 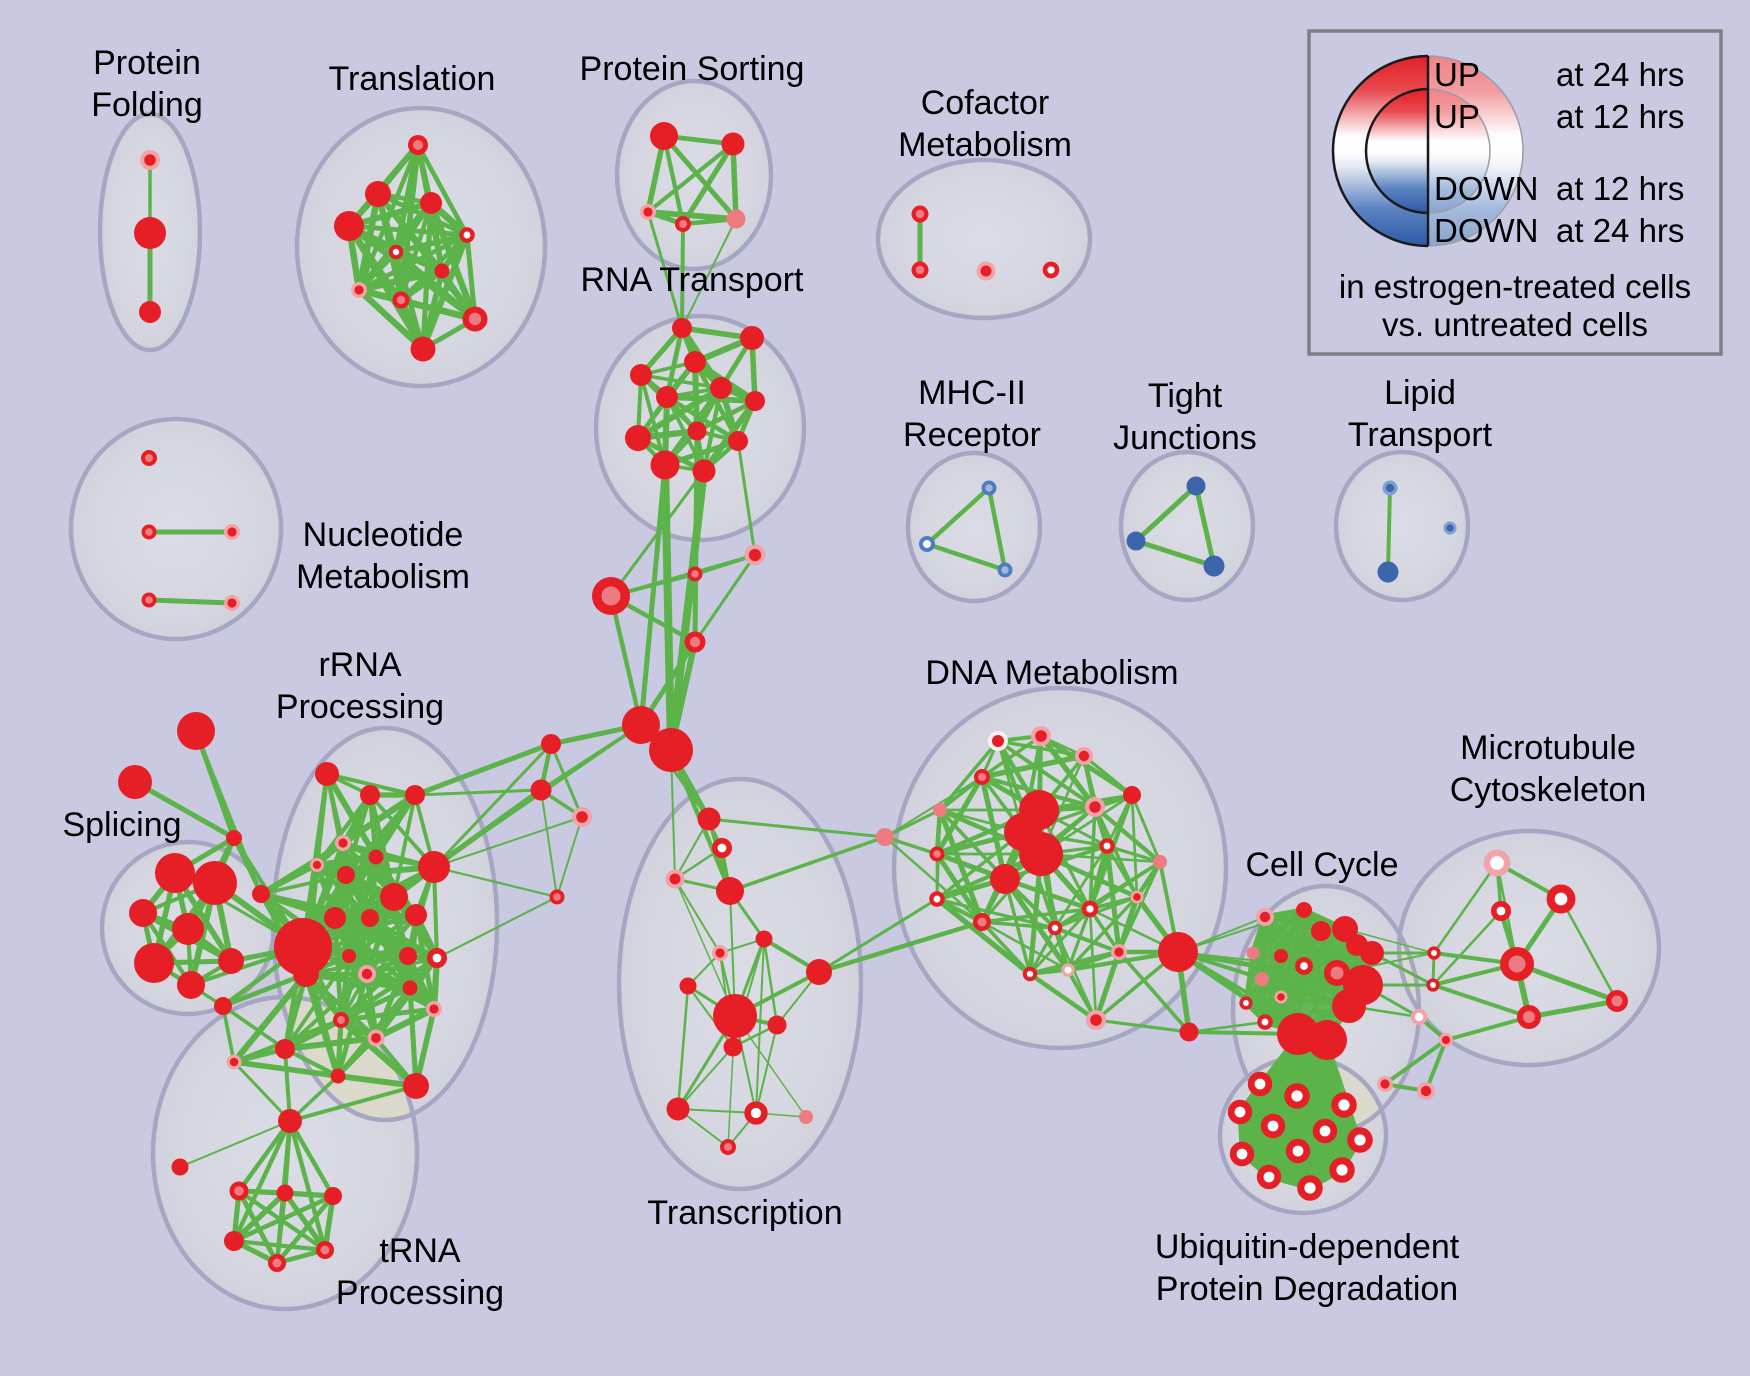 I want to click on svg-text: Microtubule, so click(x=1548, y=748).